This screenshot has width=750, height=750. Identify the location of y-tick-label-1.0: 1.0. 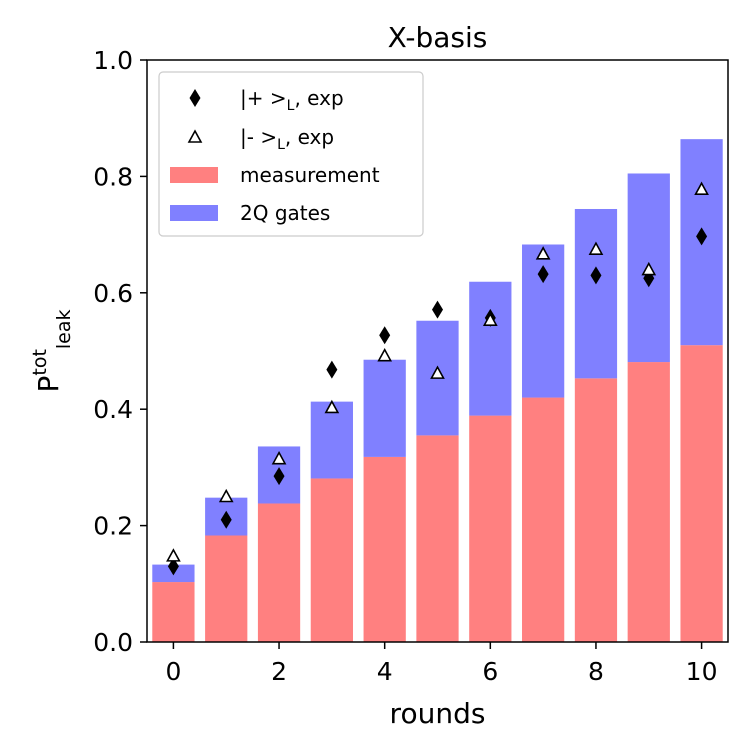
(113, 60).